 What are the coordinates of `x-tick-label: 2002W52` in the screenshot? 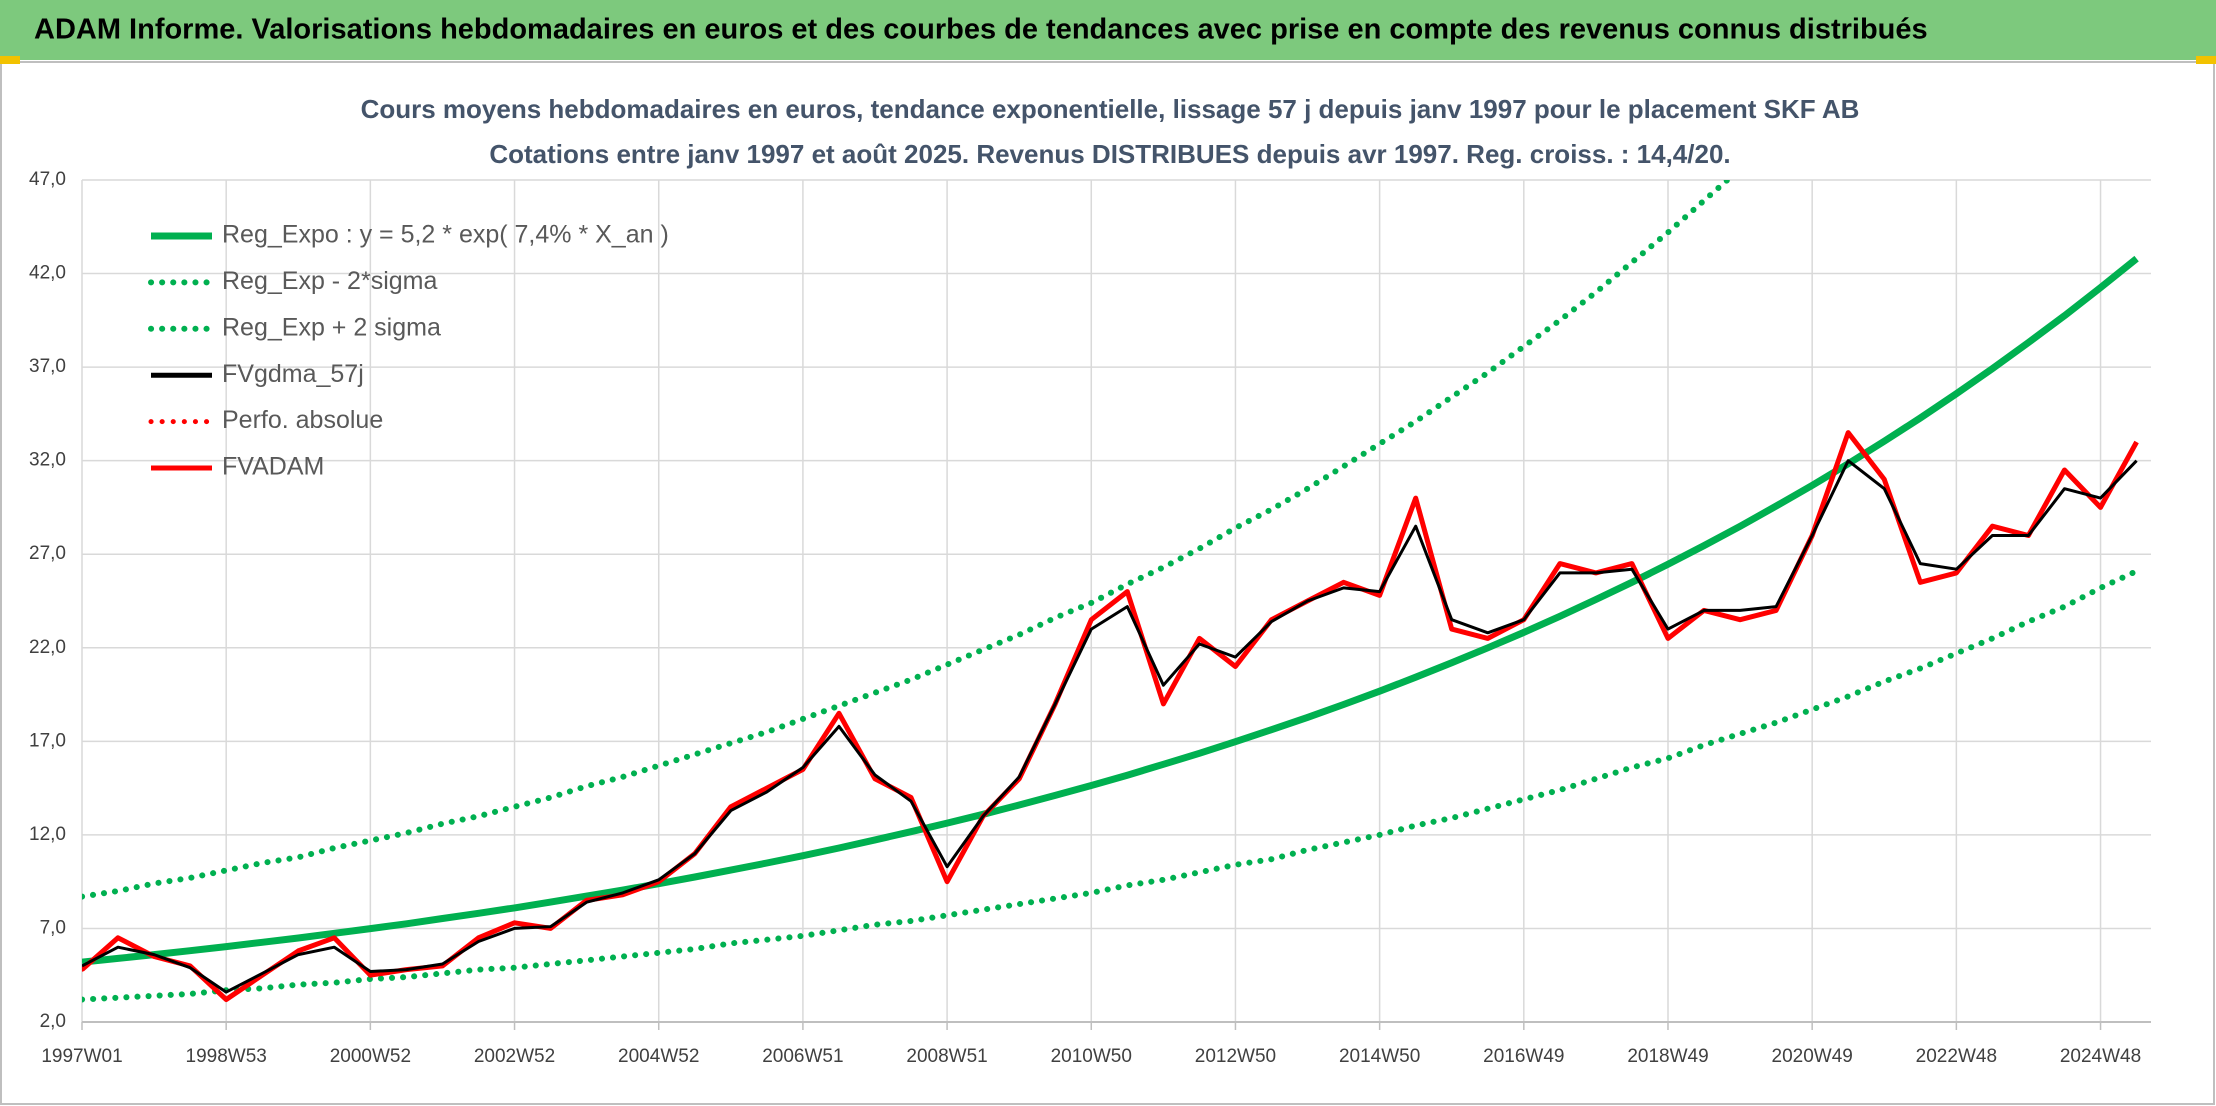 It's located at (514, 1056).